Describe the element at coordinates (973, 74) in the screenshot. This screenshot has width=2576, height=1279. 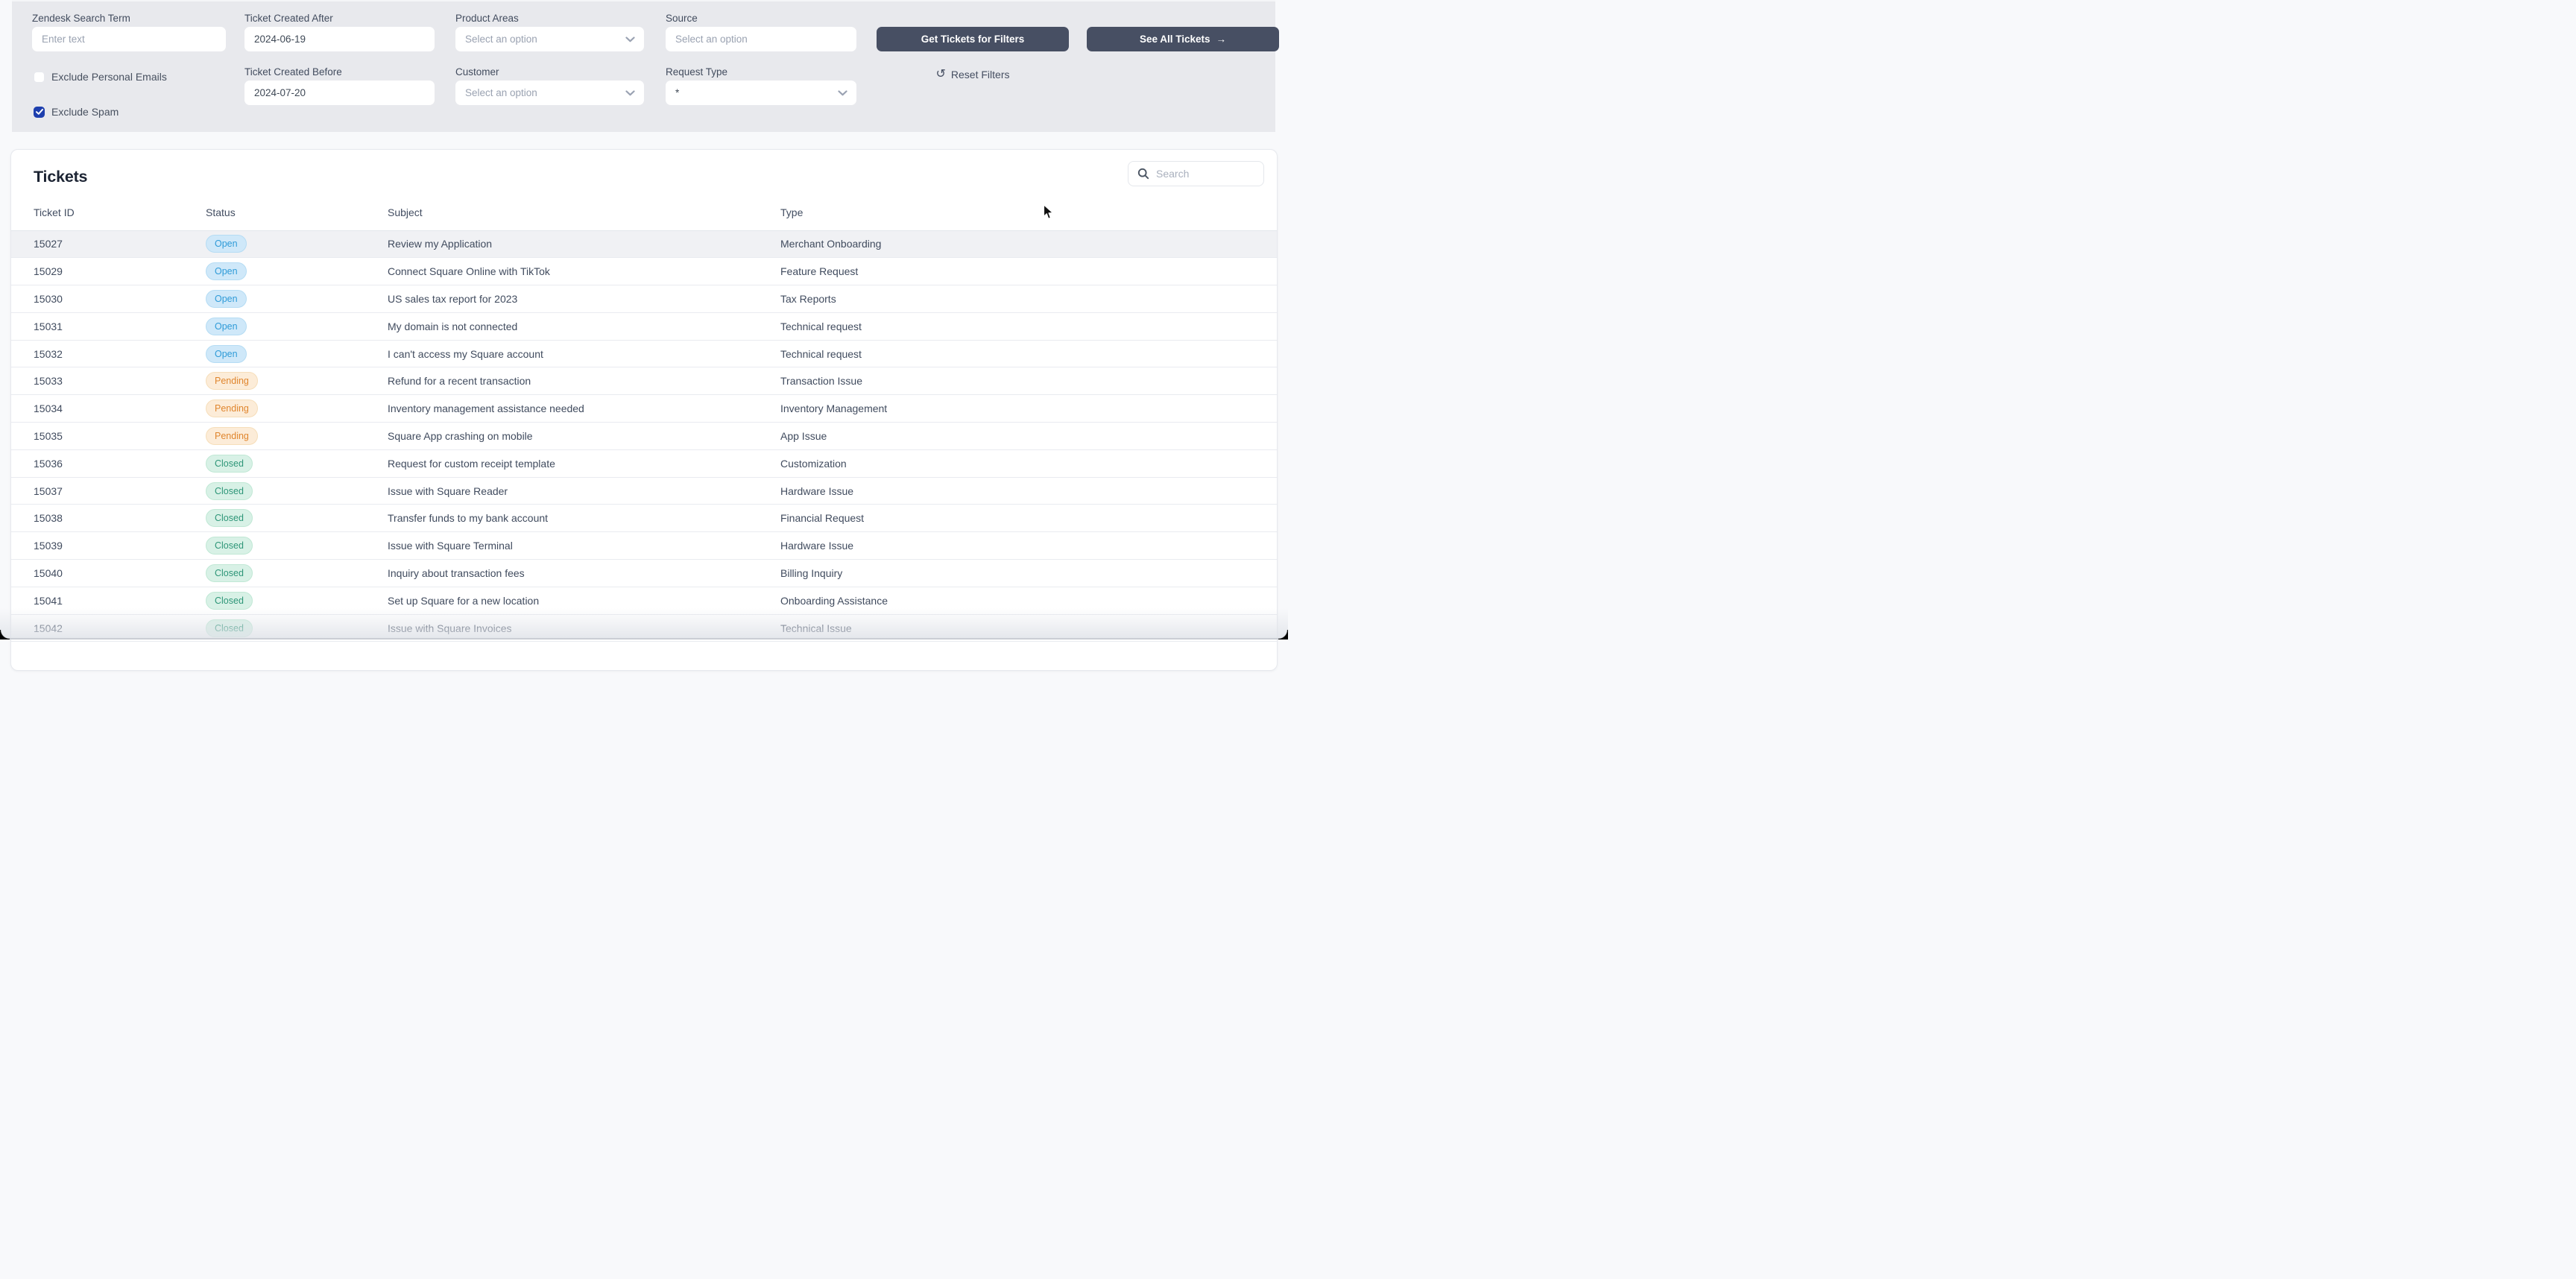
I see `reset-filters-button: ↺ Reset Filters` at that location.